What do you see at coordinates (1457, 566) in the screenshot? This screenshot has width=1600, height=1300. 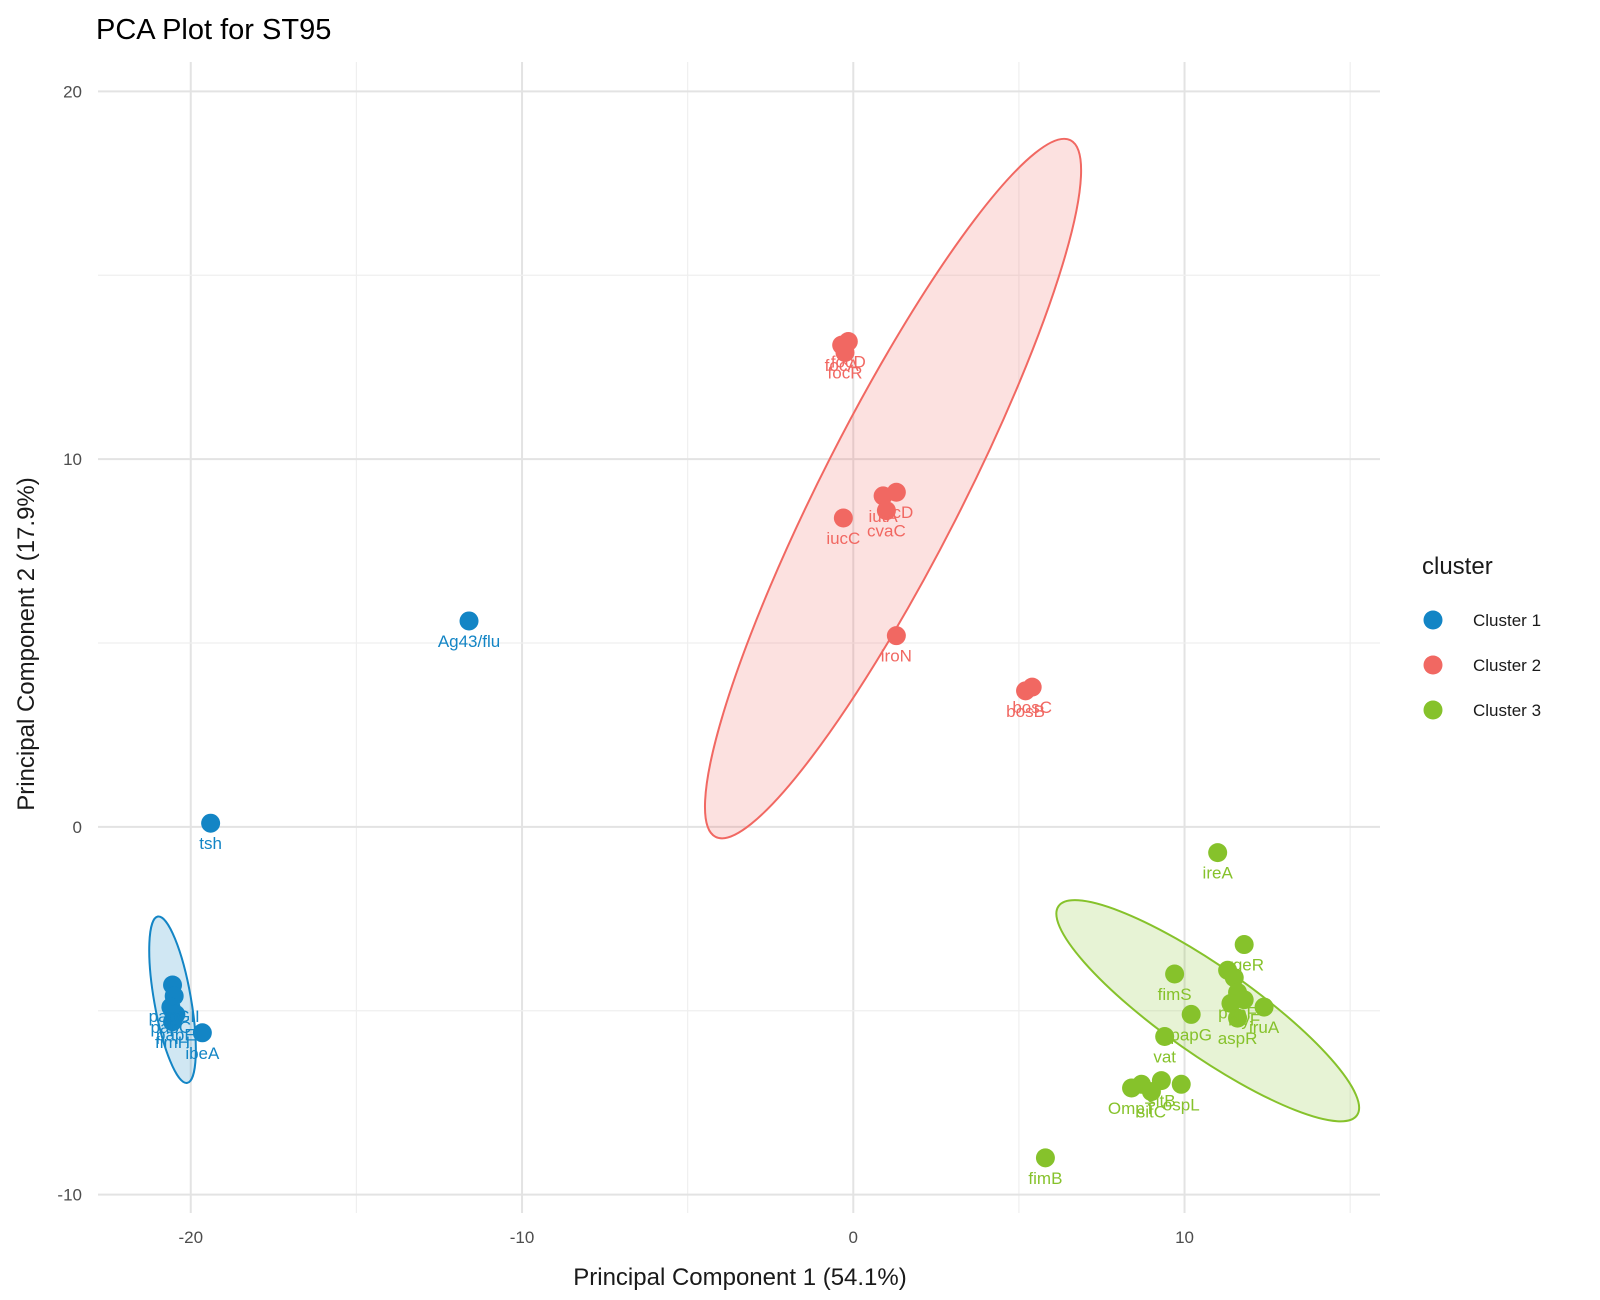 I see `legend-title: cluster` at bounding box center [1457, 566].